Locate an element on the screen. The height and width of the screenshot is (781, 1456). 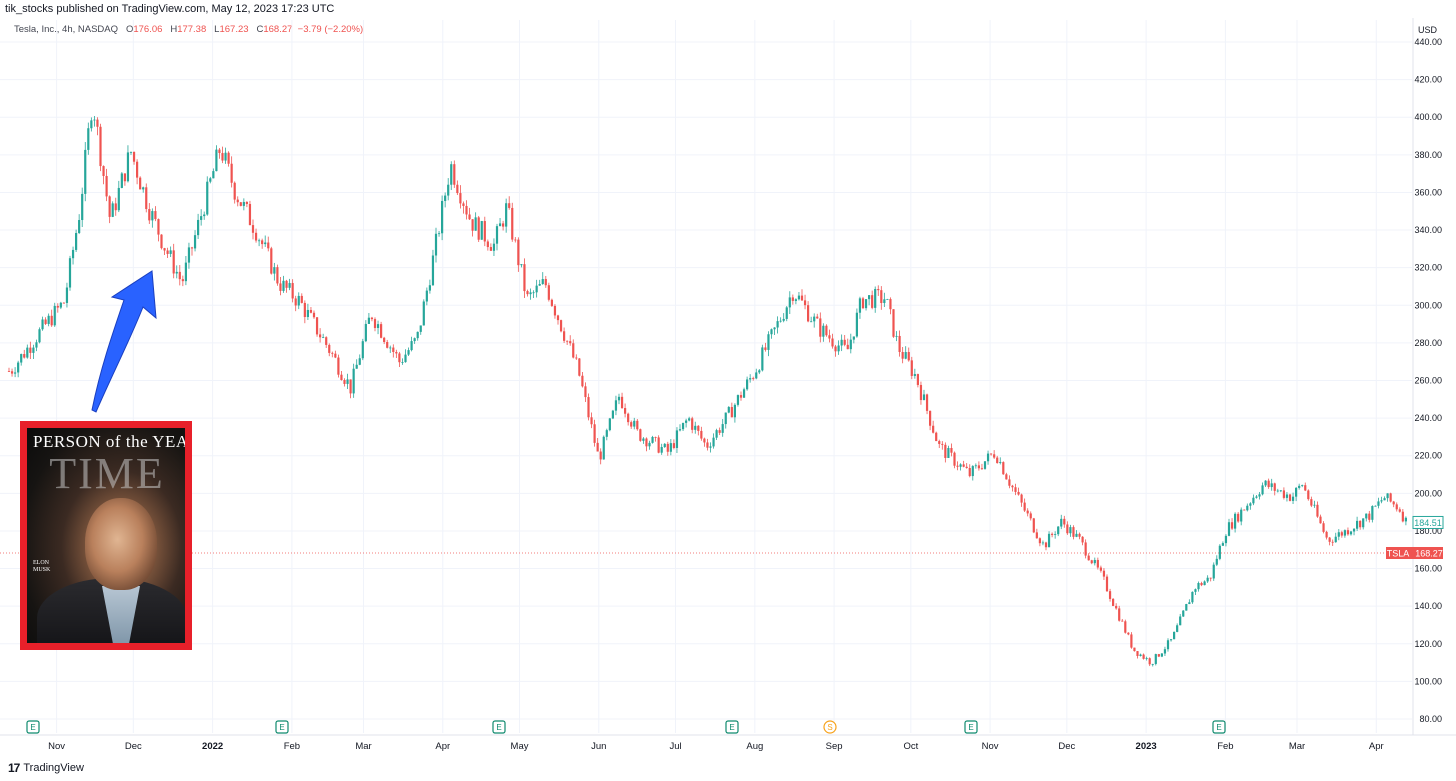
x-tick-label: Feb is located at coordinates (1225, 746).